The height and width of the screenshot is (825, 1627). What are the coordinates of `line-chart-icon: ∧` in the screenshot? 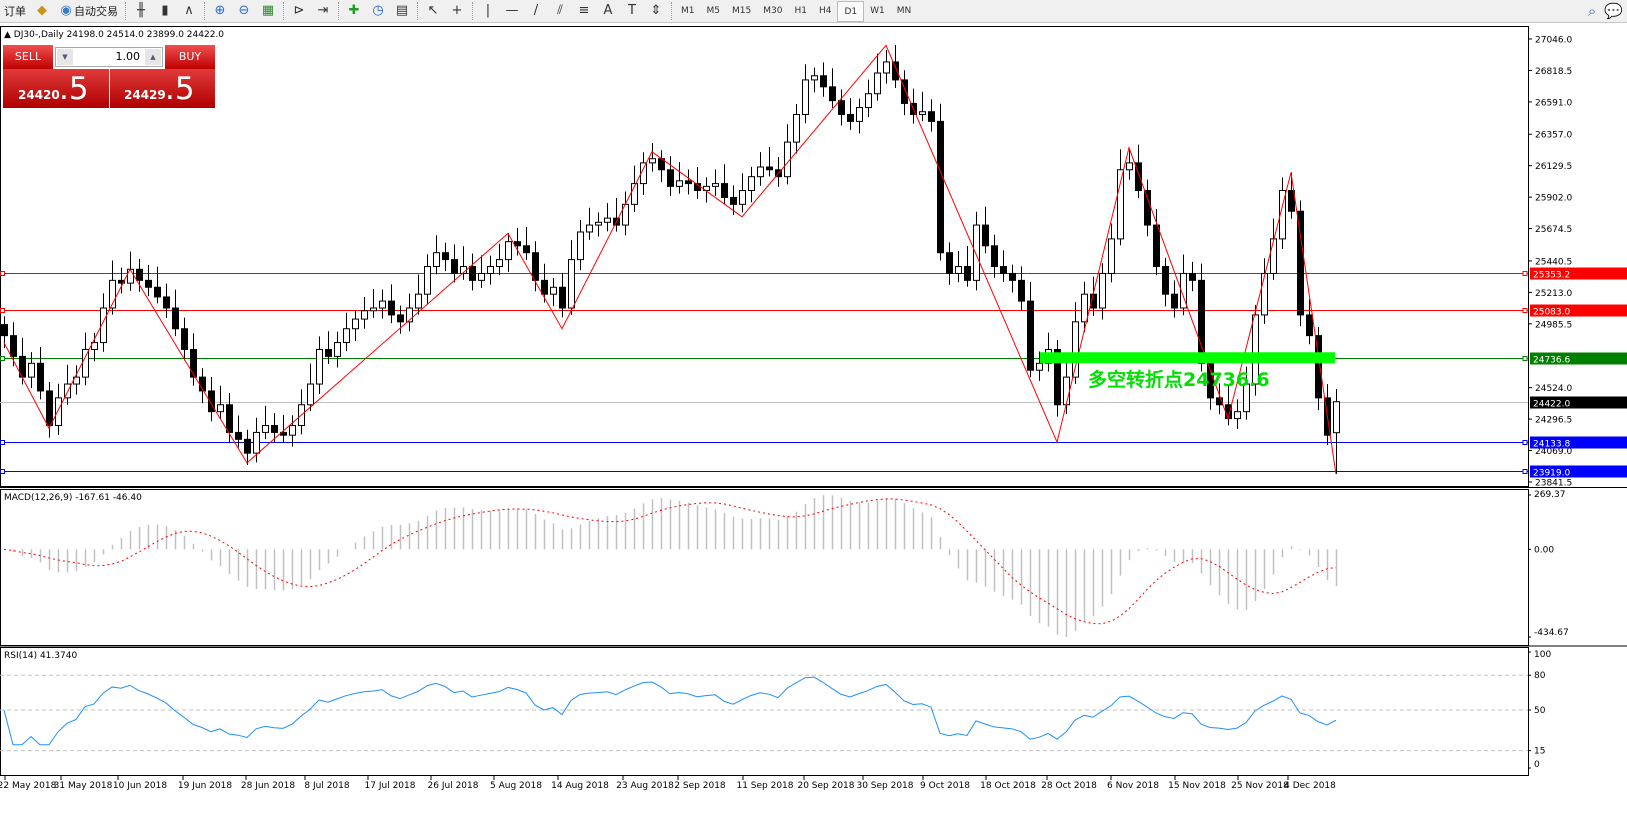 It's located at (189, 10).